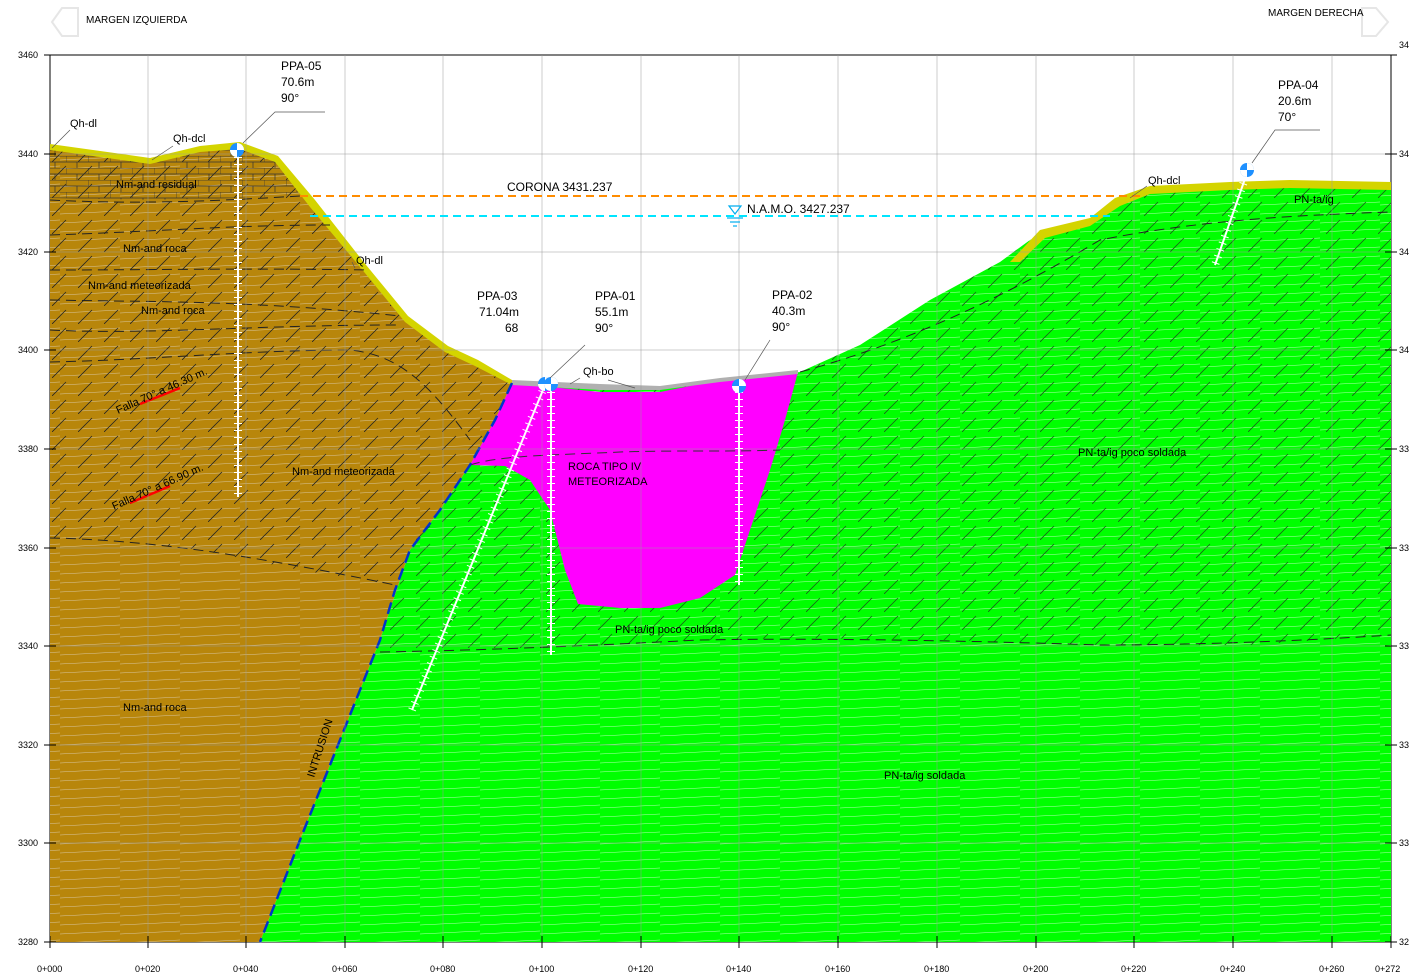  Describe the element at coordinates (1298, 85) in the screenshot. I see `ppa-04-id: PPA-04` at that location.